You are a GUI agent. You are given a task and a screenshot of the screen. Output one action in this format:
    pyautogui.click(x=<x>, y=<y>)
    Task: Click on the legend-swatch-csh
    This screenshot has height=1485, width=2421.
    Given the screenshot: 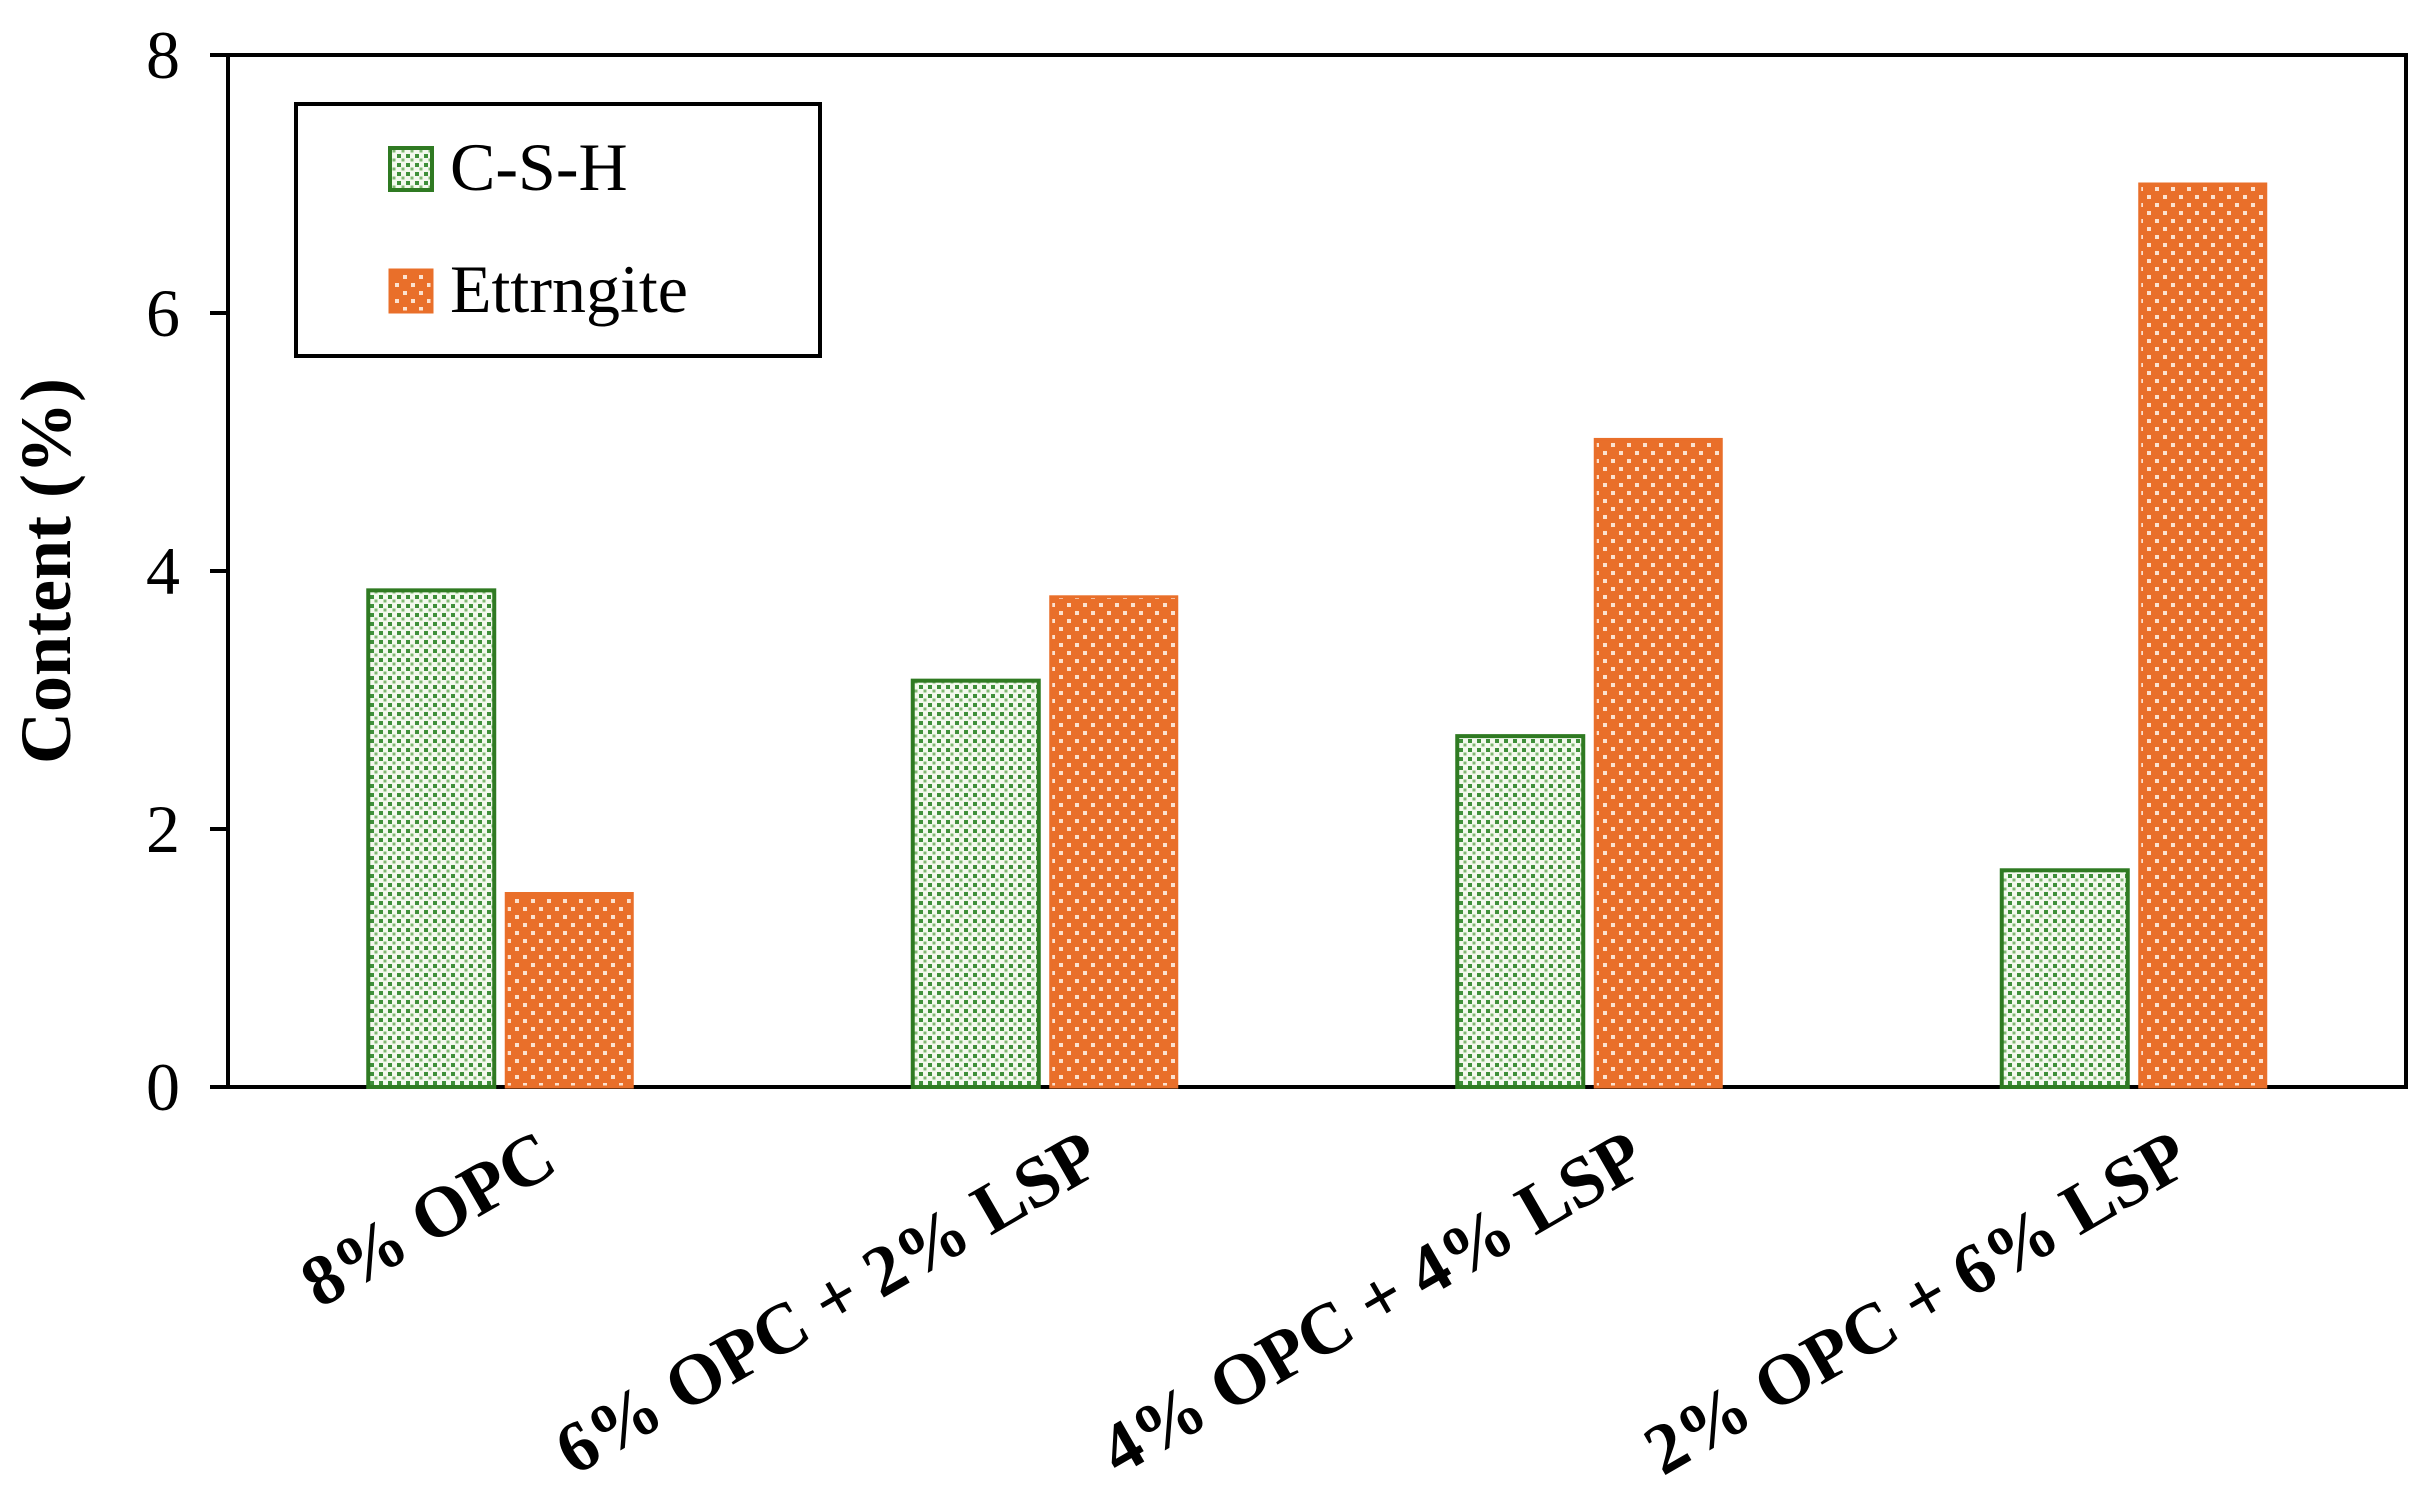 What is the action you would take?
    pyautogui.click(x=411, y=169)
    